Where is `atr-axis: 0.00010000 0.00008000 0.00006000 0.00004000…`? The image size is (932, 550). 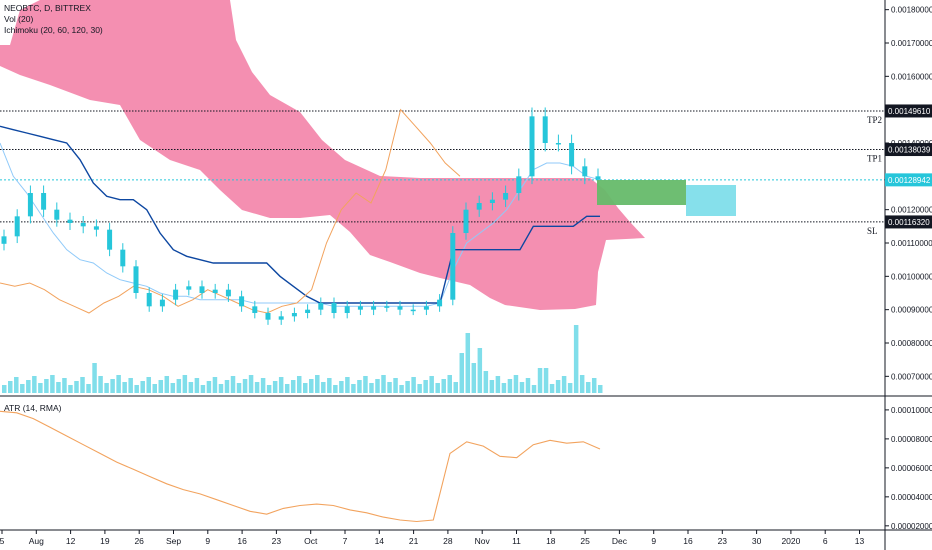
atr-axis: 0.00010000 0.00008000 0.00006000 0.00004000… is located at coordinates (908, 468).